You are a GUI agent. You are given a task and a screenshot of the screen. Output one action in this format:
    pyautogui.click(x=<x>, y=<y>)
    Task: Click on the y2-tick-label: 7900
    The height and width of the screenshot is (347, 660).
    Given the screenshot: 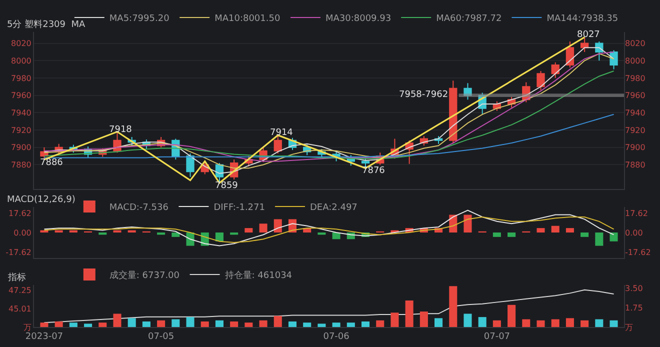 What is the action you would take?
    pyautogui.click(x=635, y=147)
    